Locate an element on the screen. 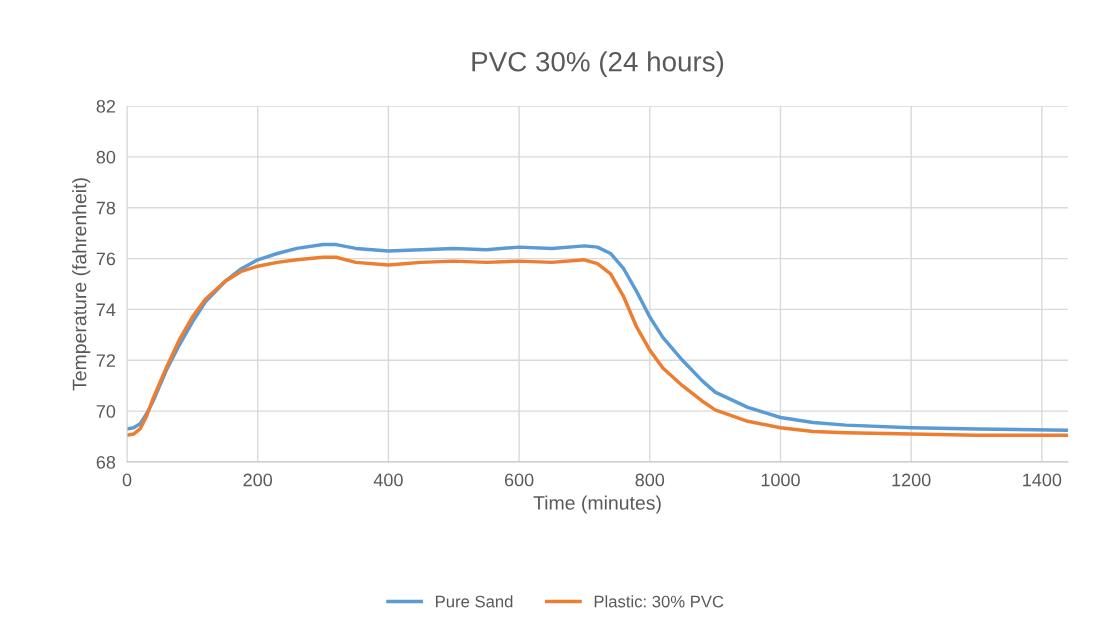 The image size is (1112, 638). y-tick-label: 82 is located at coordinates (105, 106).